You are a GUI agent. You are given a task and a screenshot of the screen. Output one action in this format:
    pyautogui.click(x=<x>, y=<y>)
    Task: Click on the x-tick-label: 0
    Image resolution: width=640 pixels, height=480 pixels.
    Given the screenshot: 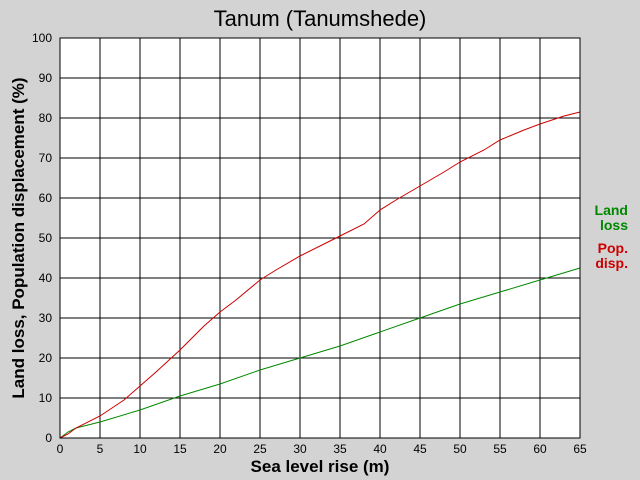 What is the action you would take?
    pyautogui.click(x=60, y=449)
    